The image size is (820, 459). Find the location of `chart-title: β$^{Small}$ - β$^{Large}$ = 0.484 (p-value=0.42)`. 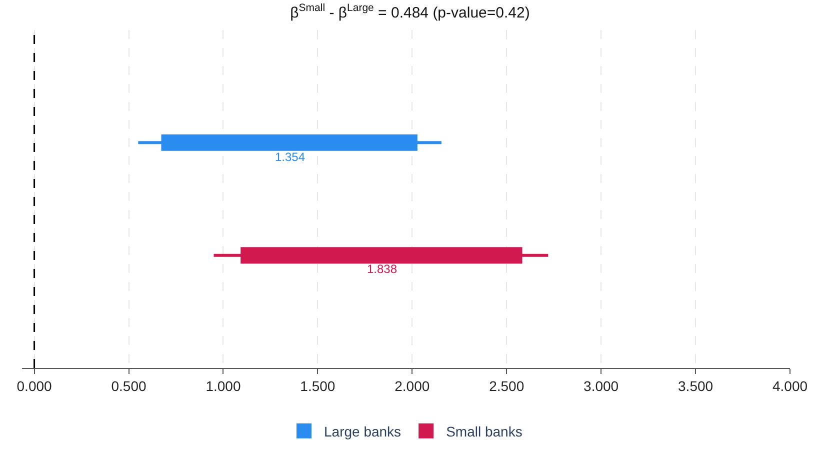

chart-title: β$^{Small}$ - β$^{Large}$ = 0.484 (p-value=0.42) is located at coordinates (410, 12).